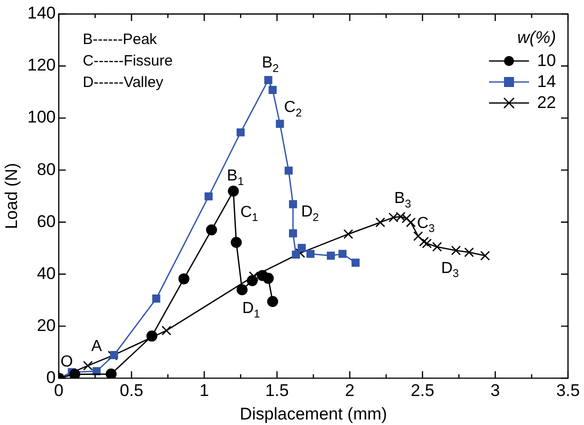  Describe the element at coordinates (546, 82) in the screenshot. I see `legend-label: 14` at that location.